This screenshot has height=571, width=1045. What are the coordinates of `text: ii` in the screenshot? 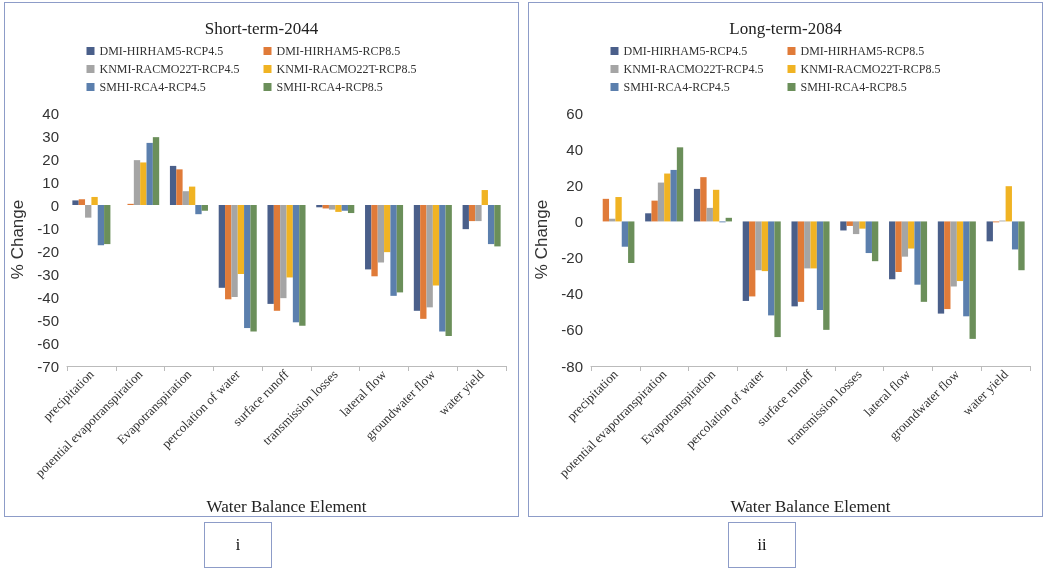 It's located at (762, 545).